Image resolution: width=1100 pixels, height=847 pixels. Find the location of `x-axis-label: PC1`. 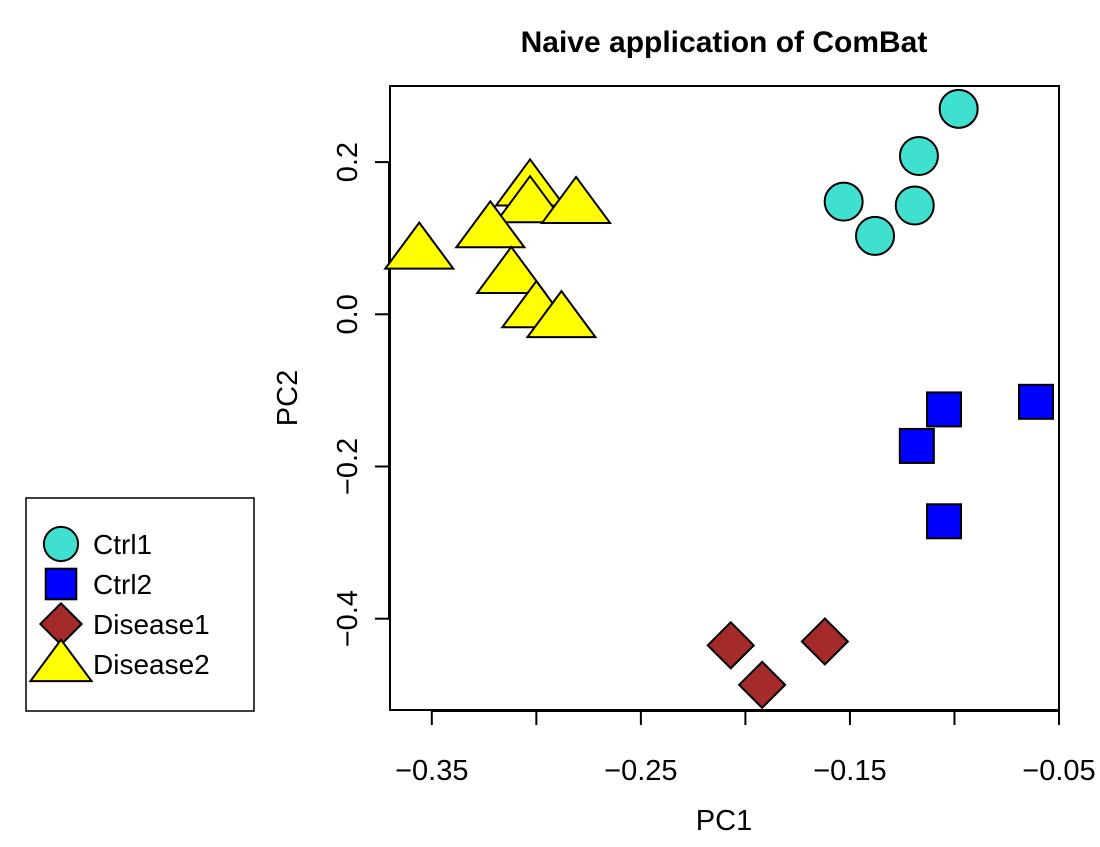

x-axis-label: PC1 is located at coordinates (724, 821).